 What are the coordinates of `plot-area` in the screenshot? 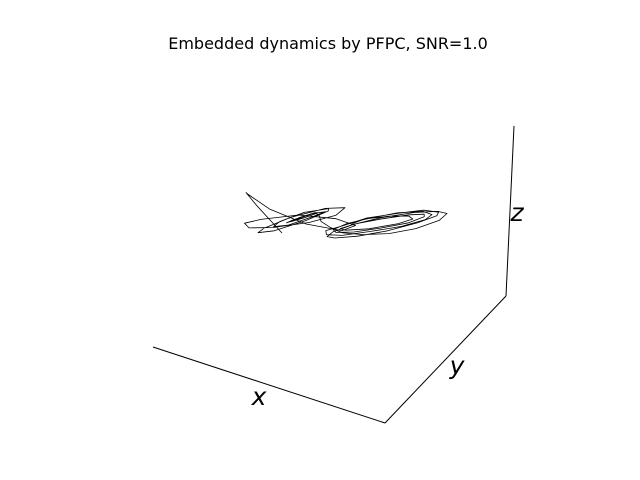 It's located at (346, 215).